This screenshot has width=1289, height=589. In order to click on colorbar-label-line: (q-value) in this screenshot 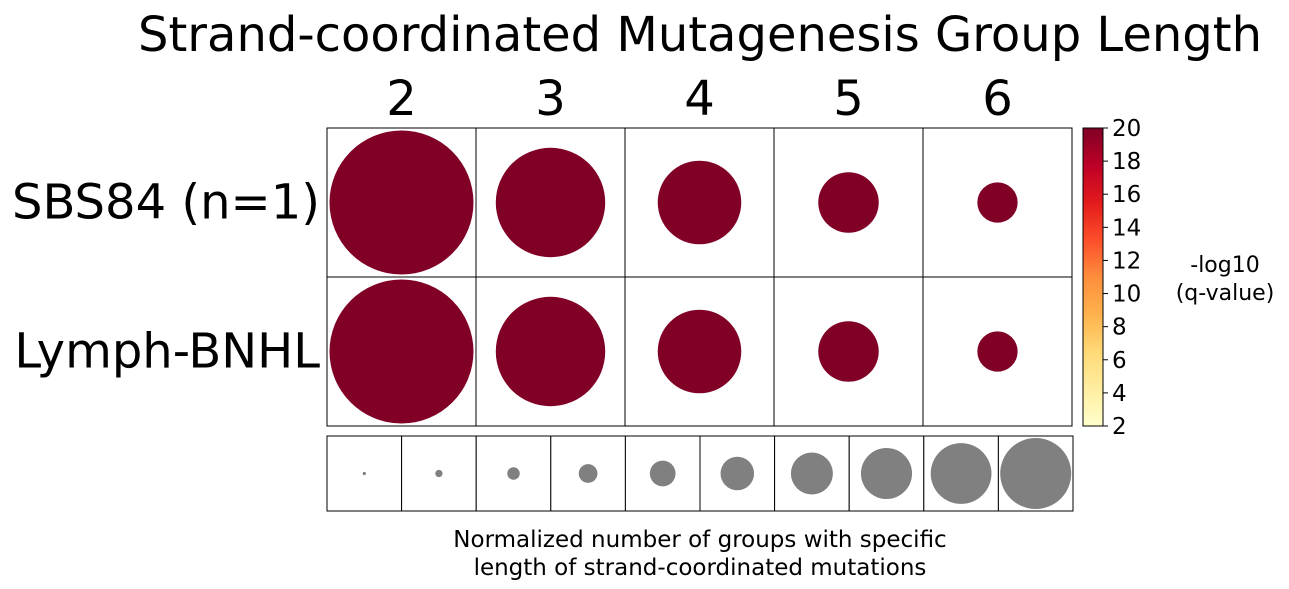, I will do `click(1225, 293)`.